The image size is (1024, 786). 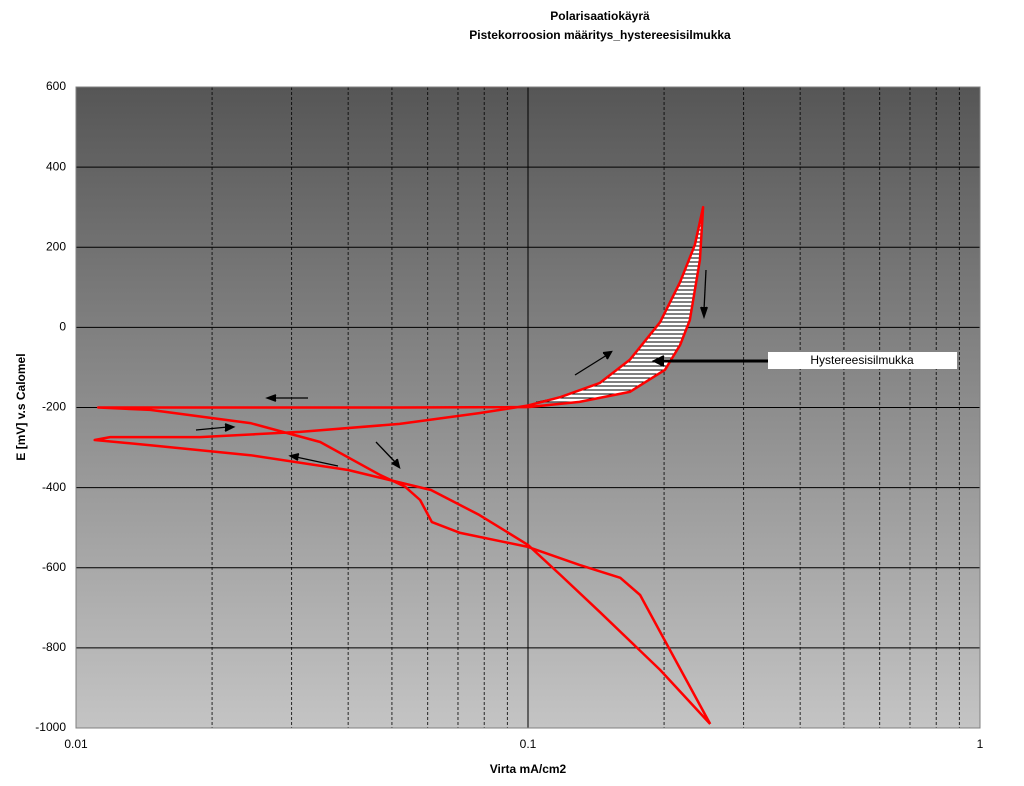 What do you see at coordinates (54, 567) in the screenshot?
I see `y-tick-label: -600` at bounding box center [54, 567].